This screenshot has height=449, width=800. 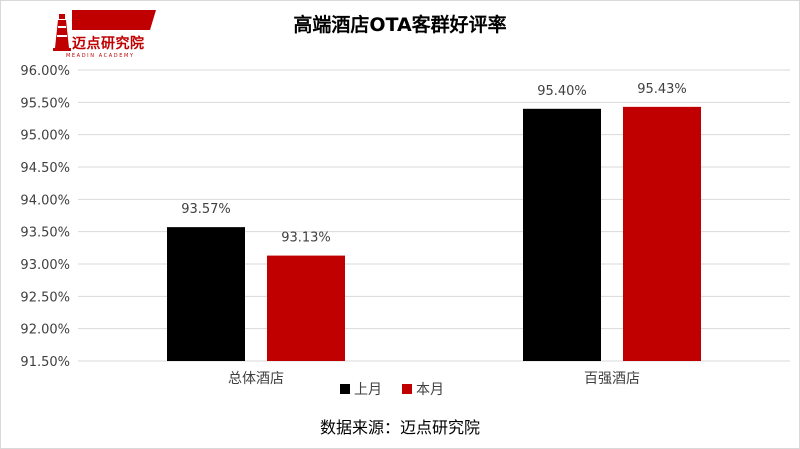 I want to click on x-tick-label: 总体酒店, so click(x=256, y=379).